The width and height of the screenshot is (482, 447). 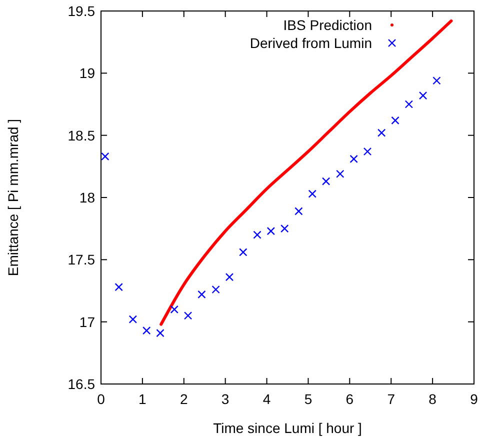 I want to click on x-tick-label: 5, so click(x=308, y=399).